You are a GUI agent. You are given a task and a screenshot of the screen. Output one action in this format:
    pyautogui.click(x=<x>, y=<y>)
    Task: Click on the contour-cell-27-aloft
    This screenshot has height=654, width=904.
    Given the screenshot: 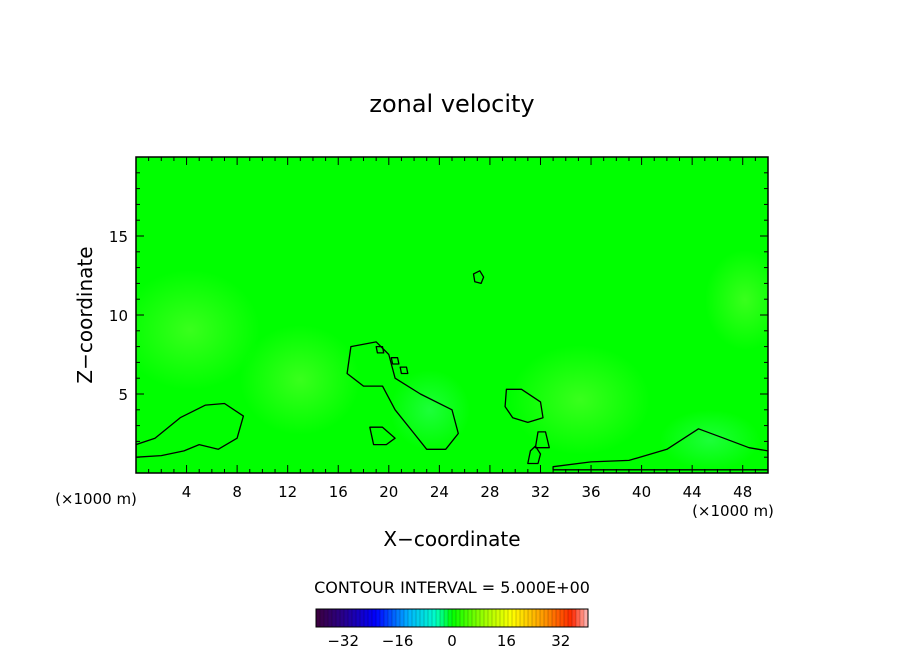 What is the action you would take?
    pyautogui.click(x=478, y=277)
    